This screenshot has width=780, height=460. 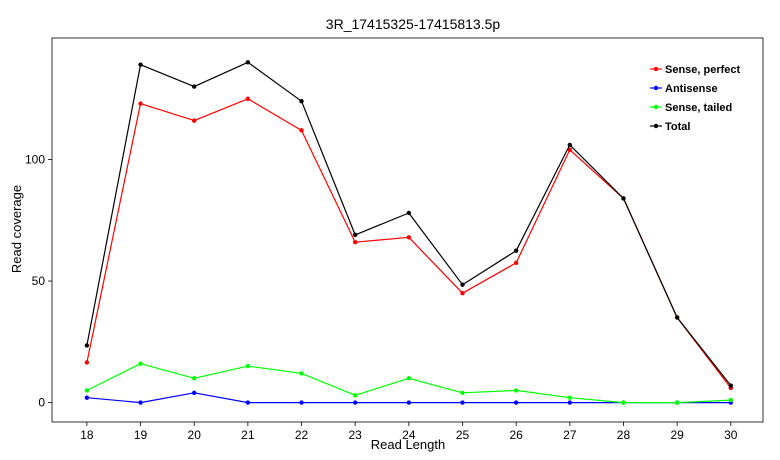 I want to click on x-tick-label: 20, so click(x=195, y=435).